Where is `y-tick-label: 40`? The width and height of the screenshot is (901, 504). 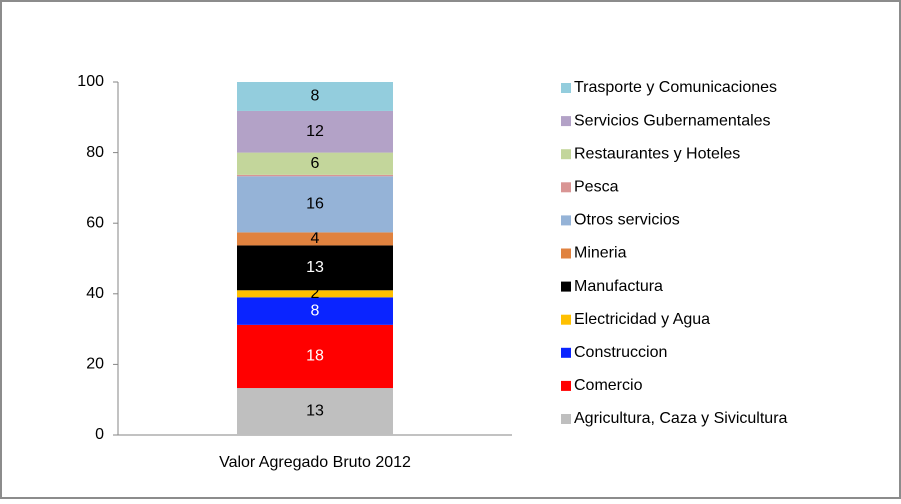
y-tick-label: 40 is located at coordinates (95, 293).